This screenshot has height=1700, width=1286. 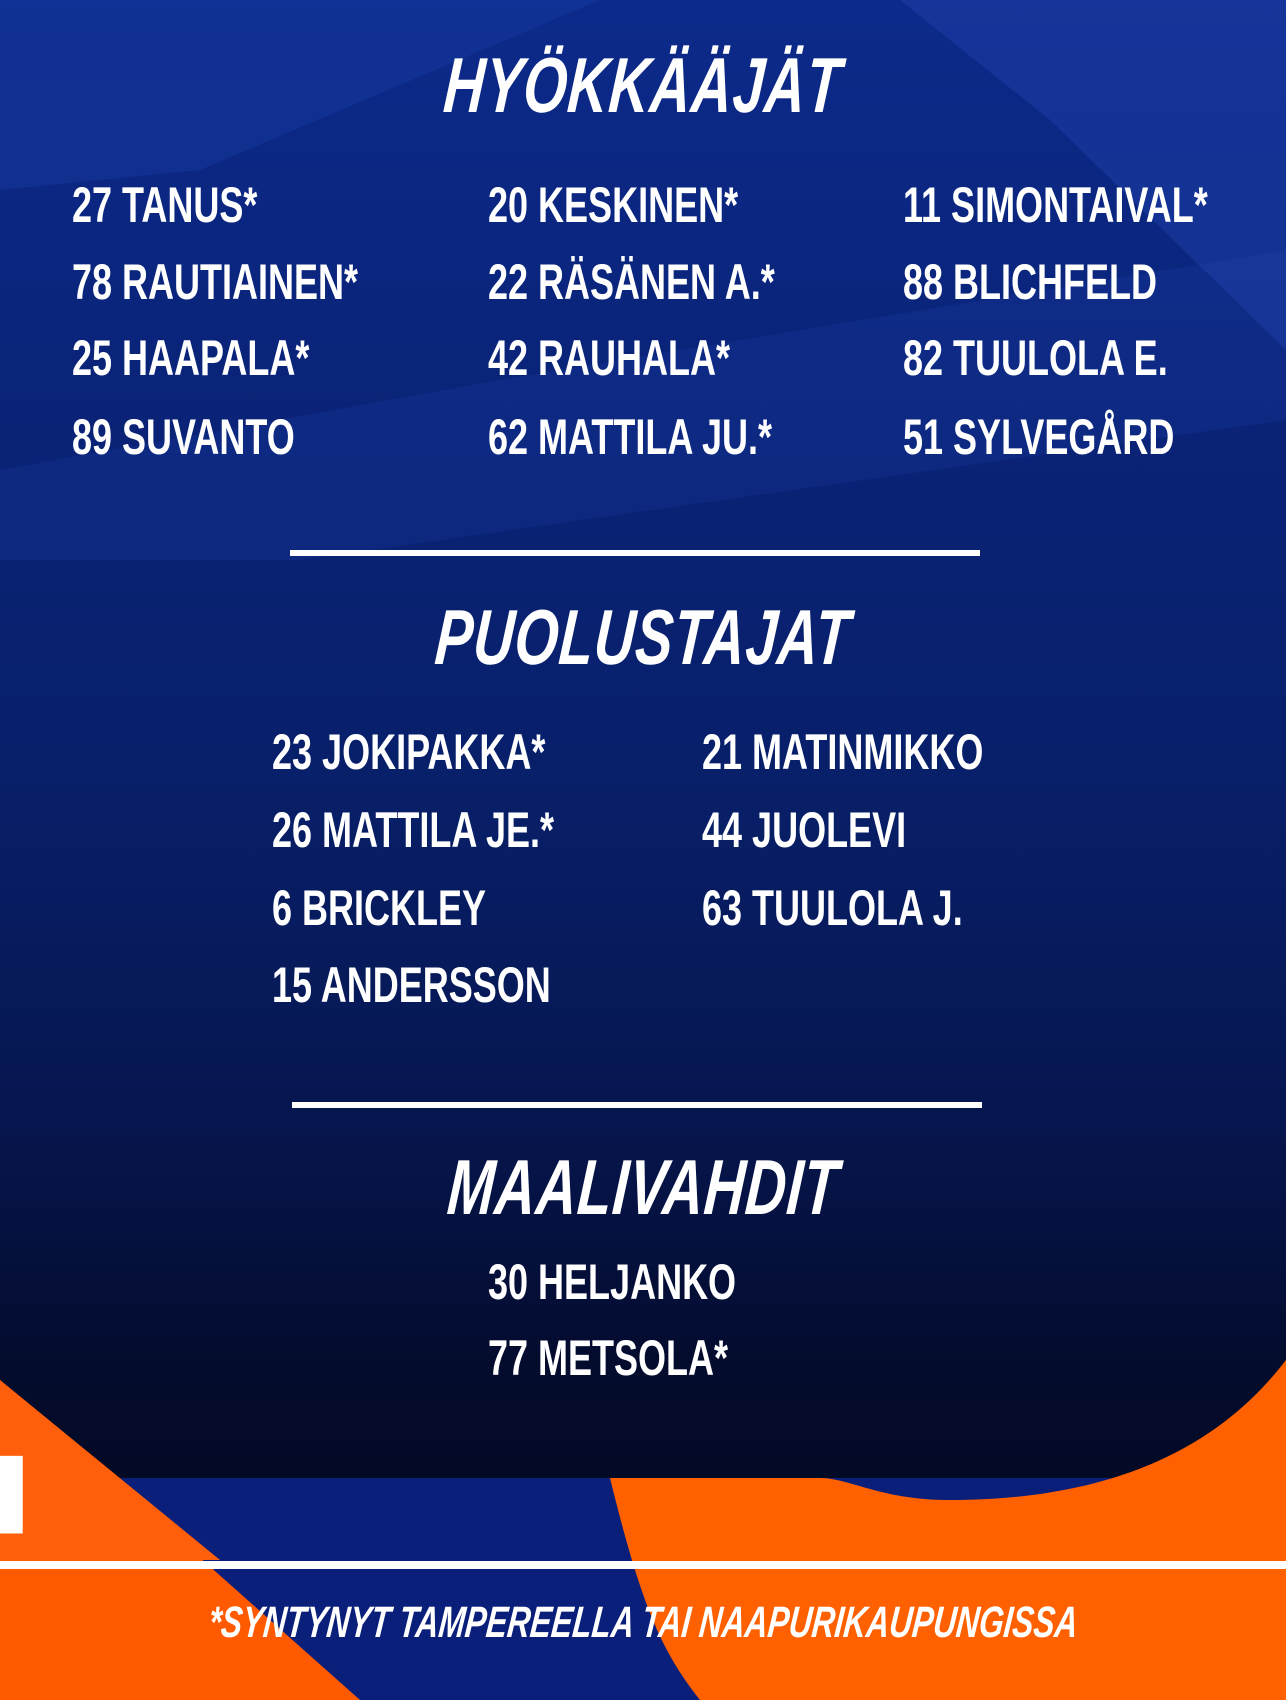 What do you see at coordinates (379, 908) in the screenshot?
I see `player-name: 6 BRICKLEY` at bounding box center [379, 908].